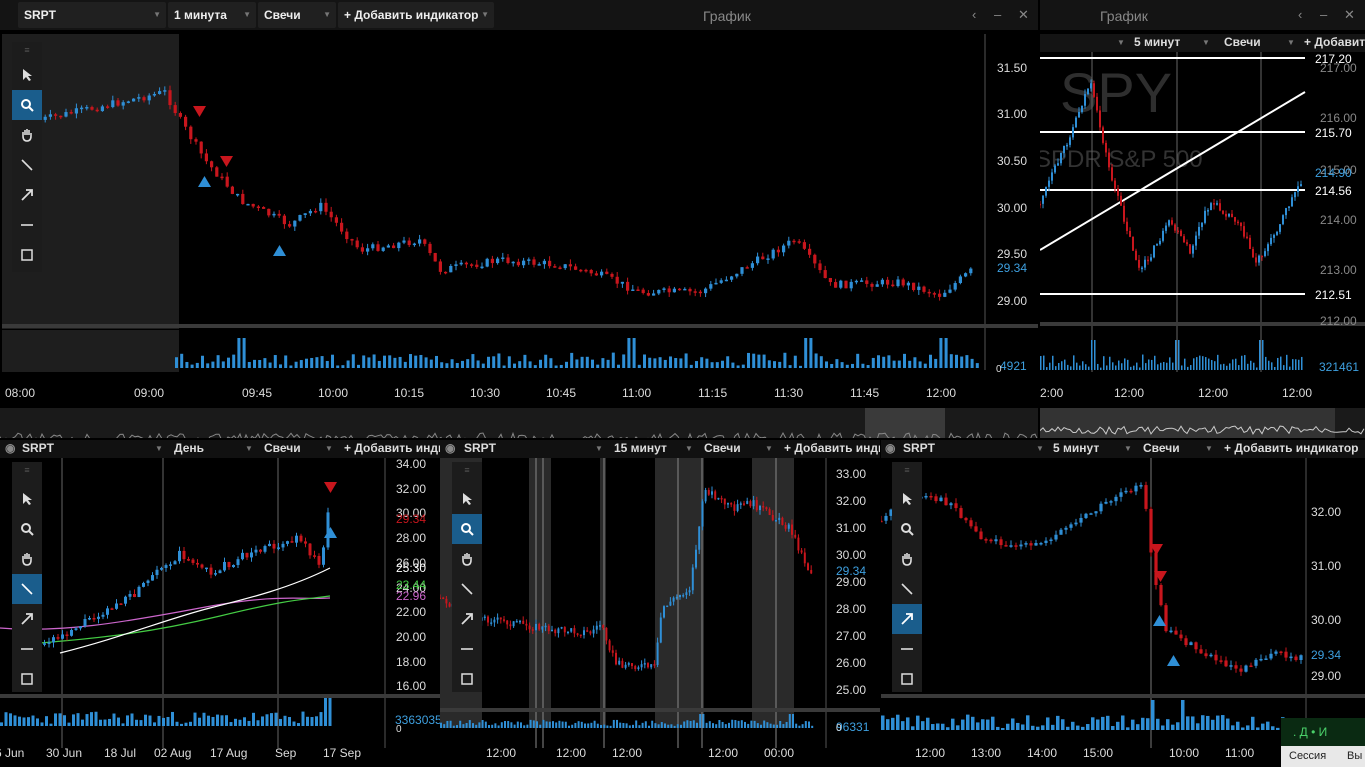 This screenshot has height=767, width=1365. Describe the element at coordinates (189, 448) in the screenshot. I see `timeframe-select: День` at that location.